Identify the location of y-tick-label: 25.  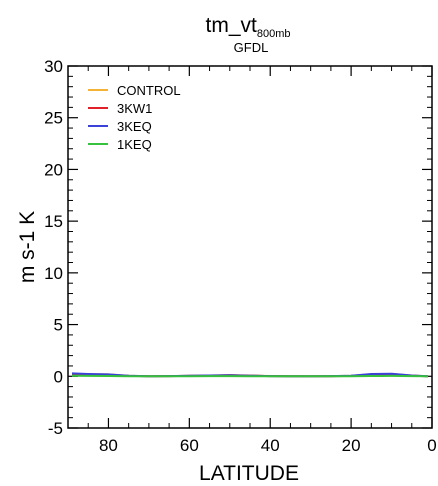
(53, 118).